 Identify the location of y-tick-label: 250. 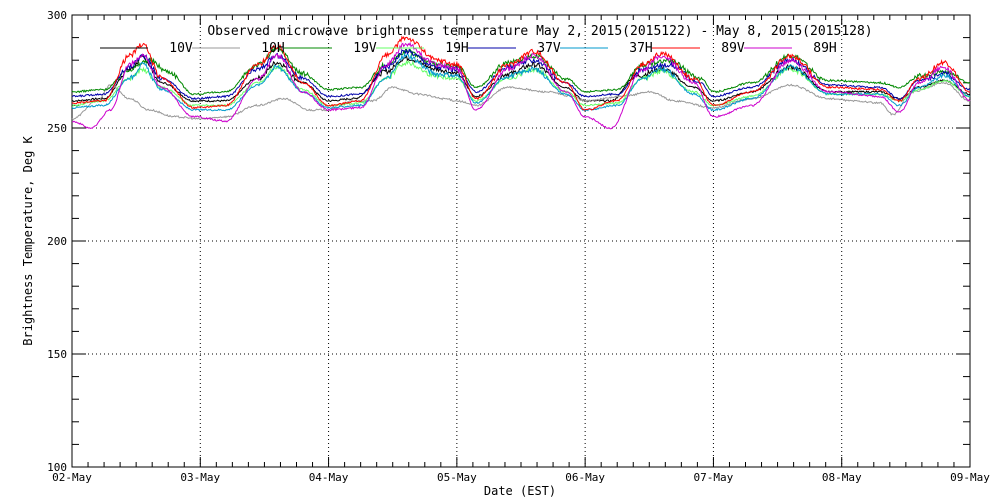
(57, 128).